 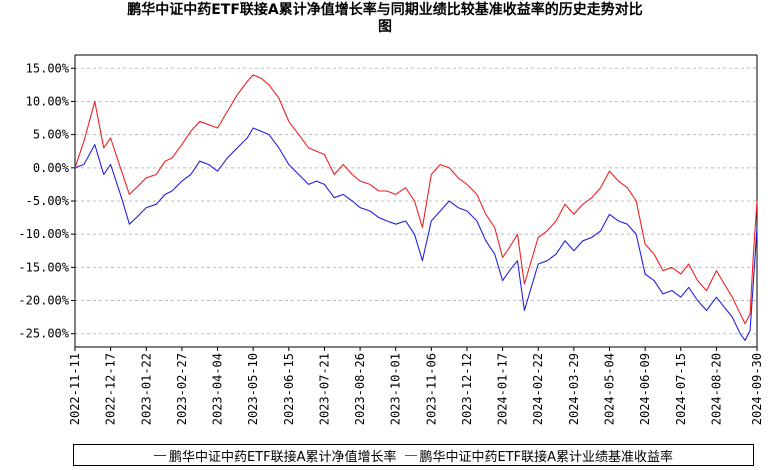 I want to click on legend-label-nav: 鹏华中证中药ETF联接A累计净值增长率, so click(x=282, y=457).